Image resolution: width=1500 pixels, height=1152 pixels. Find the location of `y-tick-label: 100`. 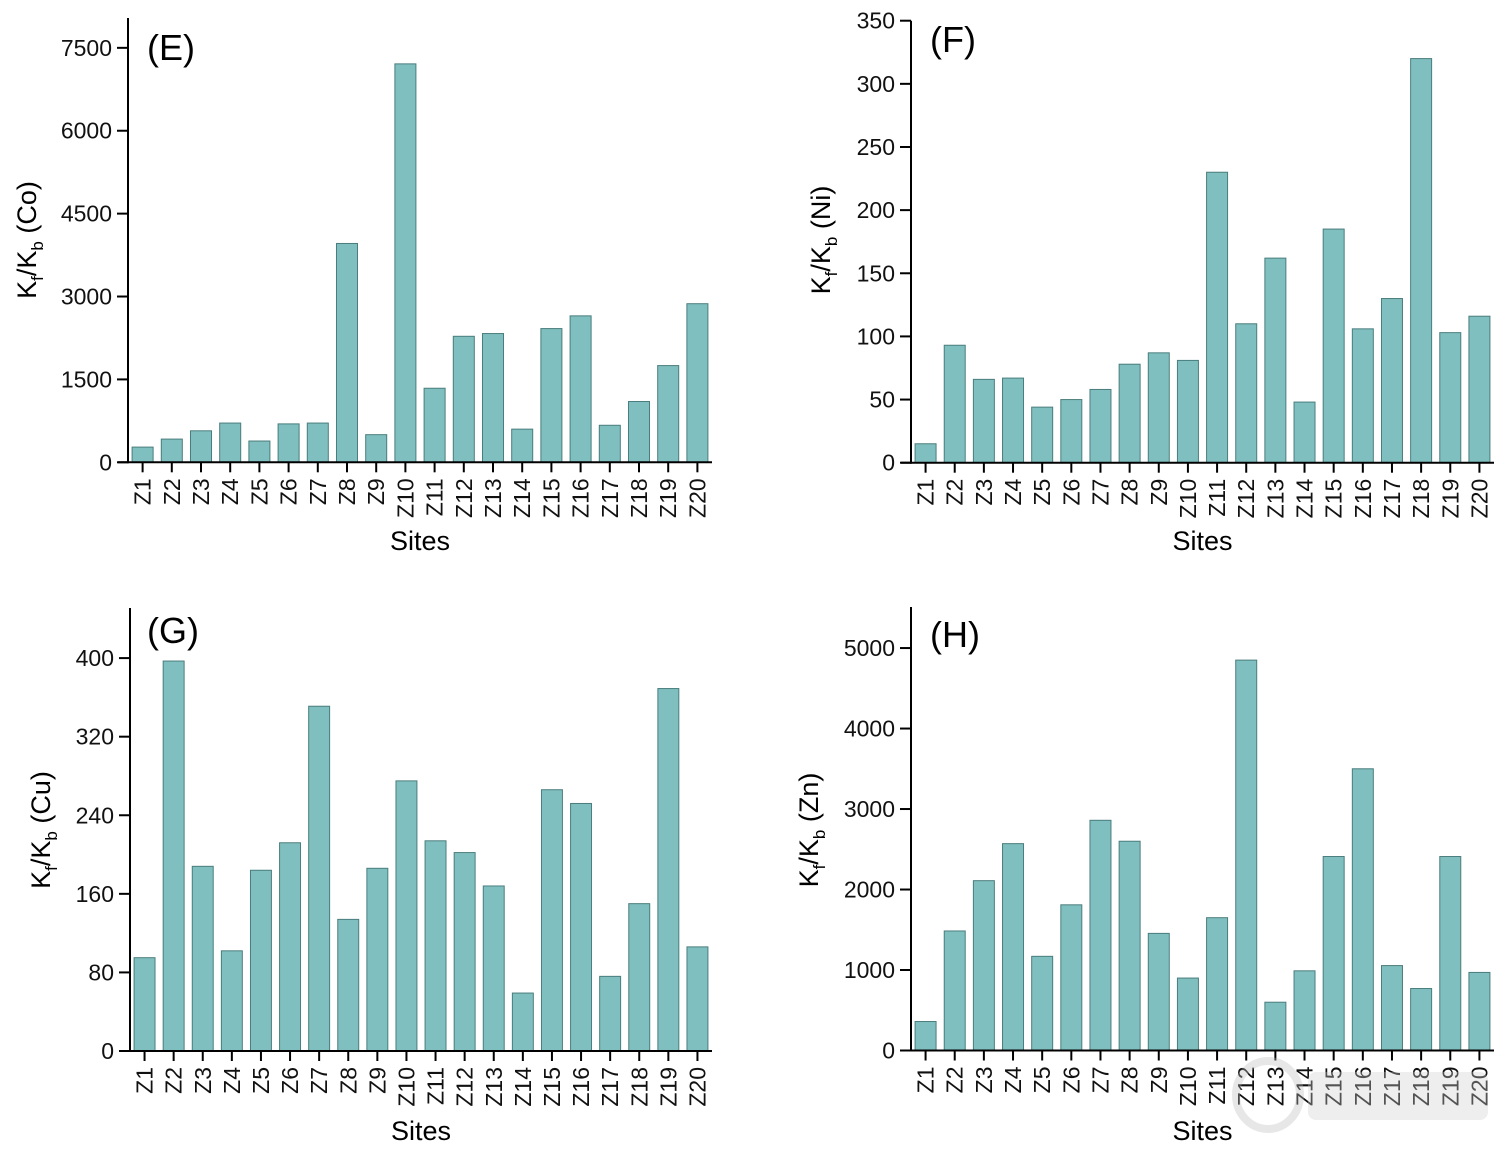

y-tick-label: 100 is located at coordinates (876, 336).